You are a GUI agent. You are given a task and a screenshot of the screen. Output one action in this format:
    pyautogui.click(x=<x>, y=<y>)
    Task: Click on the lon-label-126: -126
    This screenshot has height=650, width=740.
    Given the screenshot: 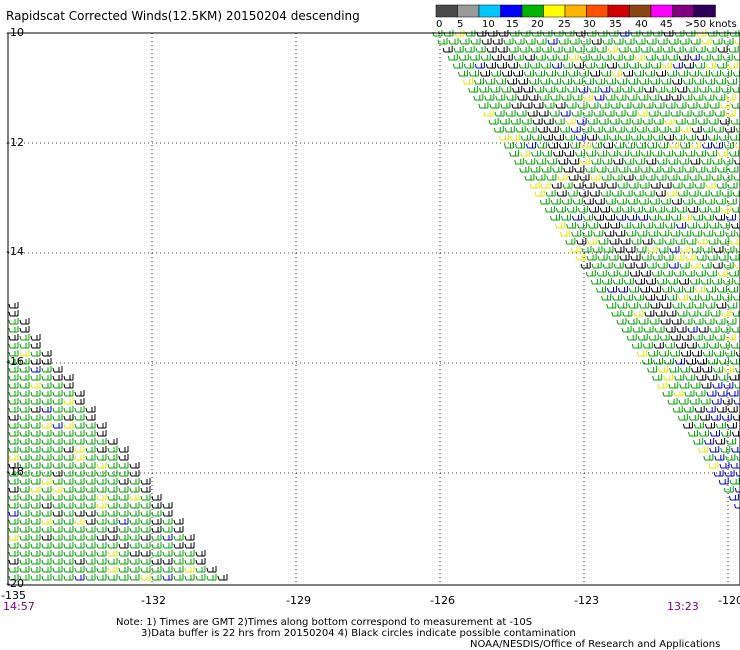 What is the action you would take?
    pyautogui.click(x=442, y=600)
    